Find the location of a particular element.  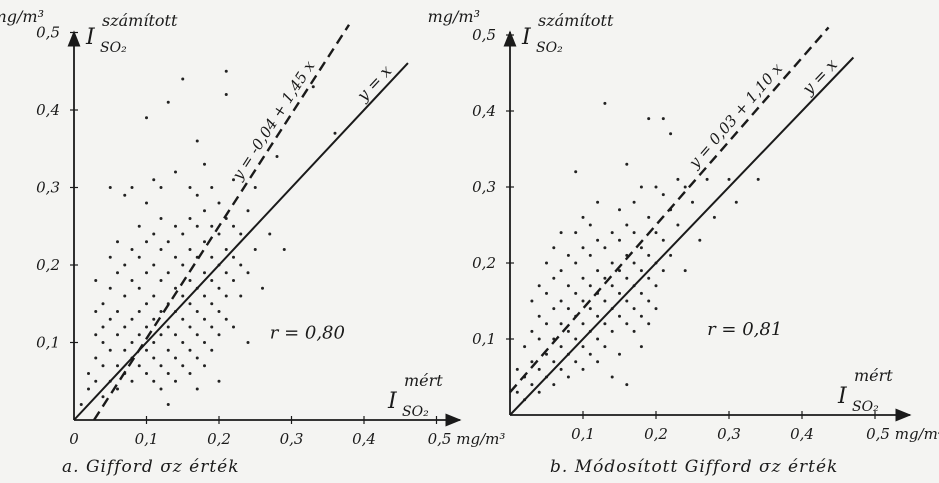

y-tick-label: 0,2 is located at coordinates (484, 263).